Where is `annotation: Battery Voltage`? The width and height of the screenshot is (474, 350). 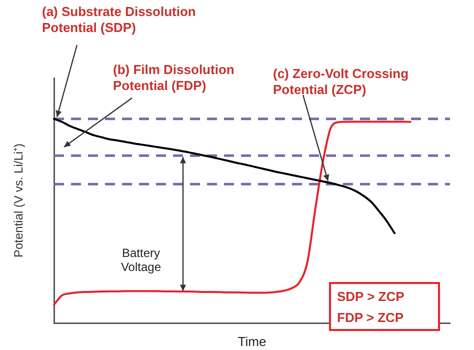 annotation: Battery Voltage is located at coordinates (141, 260).